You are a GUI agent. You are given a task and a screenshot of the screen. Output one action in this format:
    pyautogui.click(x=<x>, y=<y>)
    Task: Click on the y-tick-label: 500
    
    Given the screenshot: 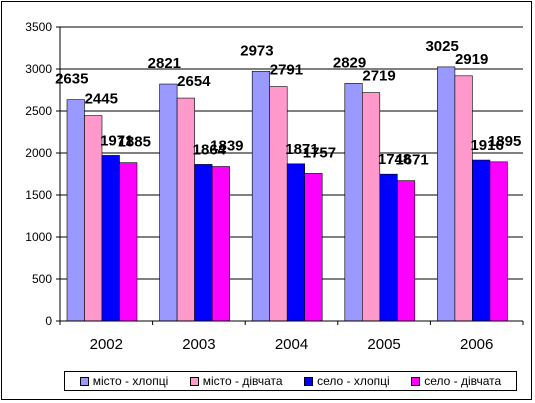 What is the action you would take?
    pyautogui.click(x=42, y=279)
    